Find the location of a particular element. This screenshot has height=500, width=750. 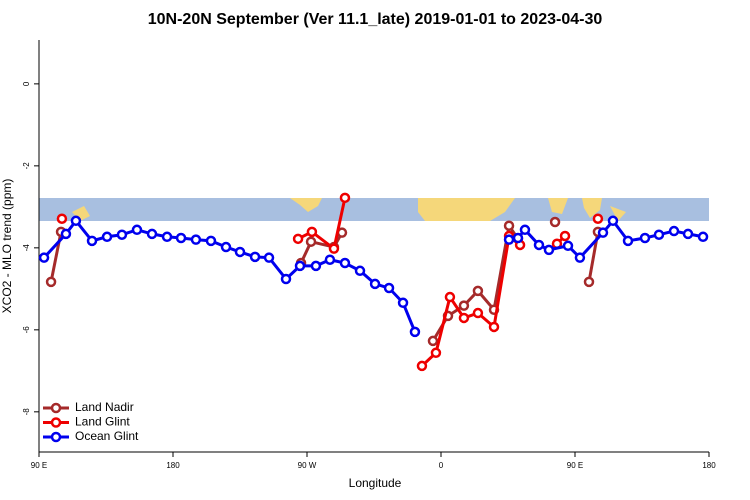

x-axis-label: Longitude is located at coordinates (375, 483).